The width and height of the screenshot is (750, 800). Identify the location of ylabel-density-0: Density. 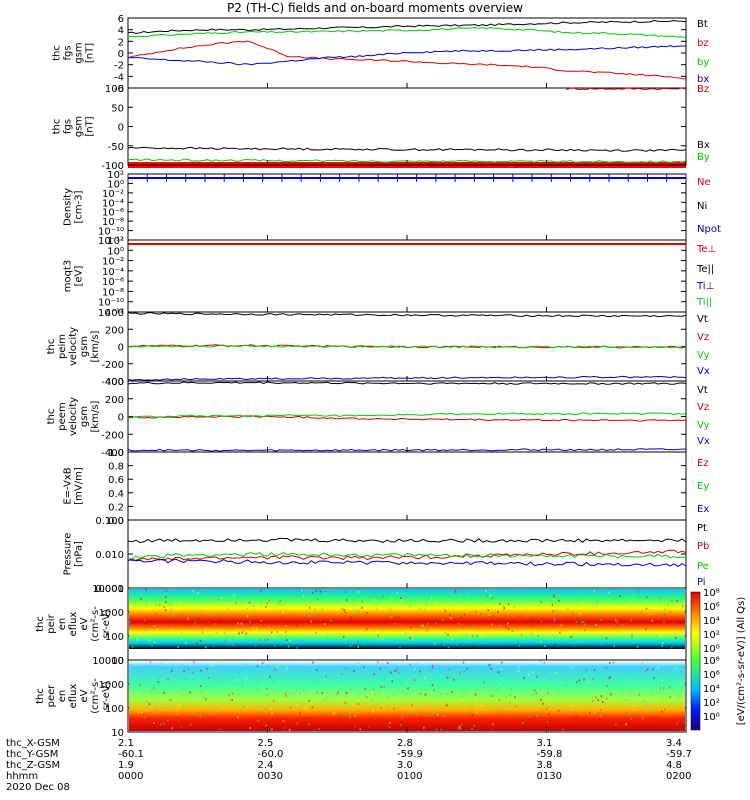
(68, 207).